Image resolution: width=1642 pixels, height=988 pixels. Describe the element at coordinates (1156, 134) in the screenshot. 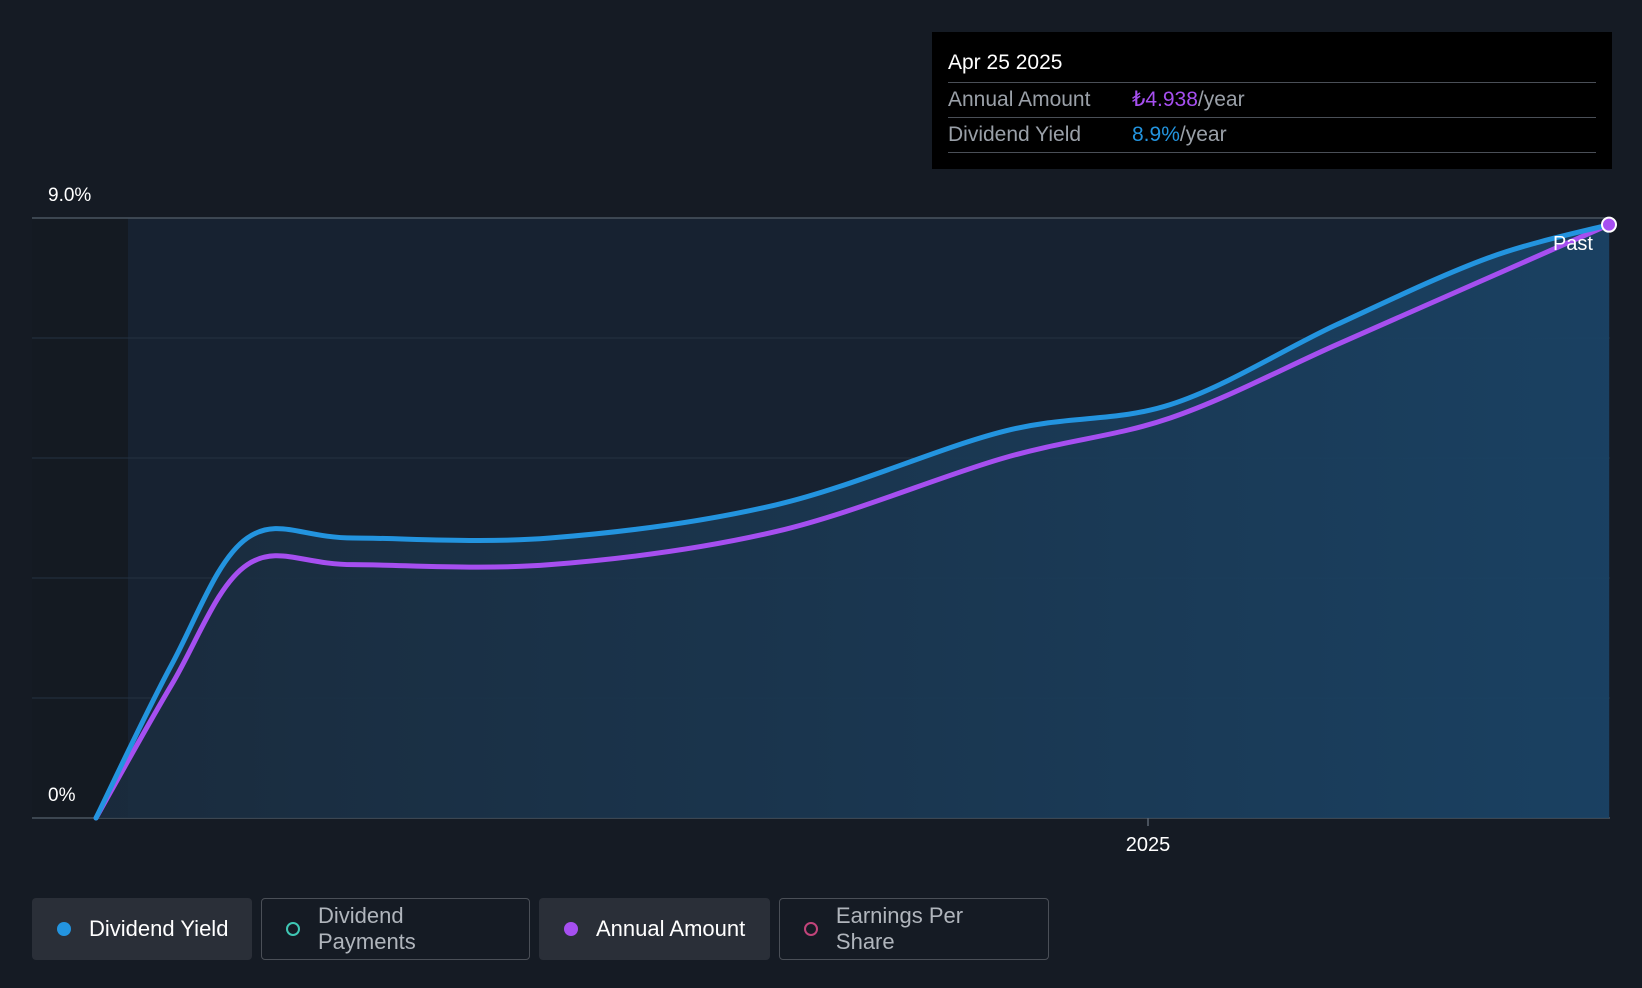

I see `tooltip-dividend-yield-value: 8.9%` at that location.